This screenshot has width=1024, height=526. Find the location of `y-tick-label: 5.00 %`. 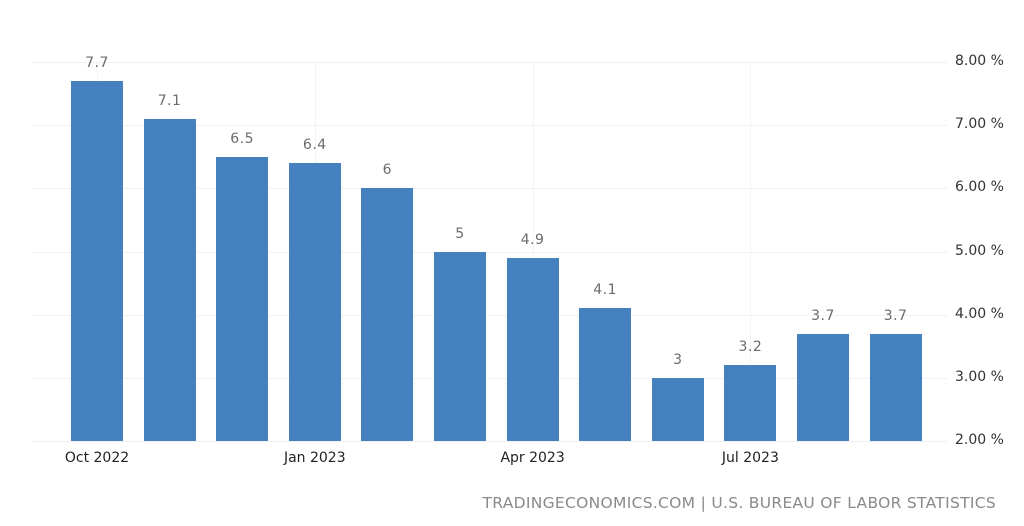

y-tick-label: 5.00 % is located at coordinates (979, 250).